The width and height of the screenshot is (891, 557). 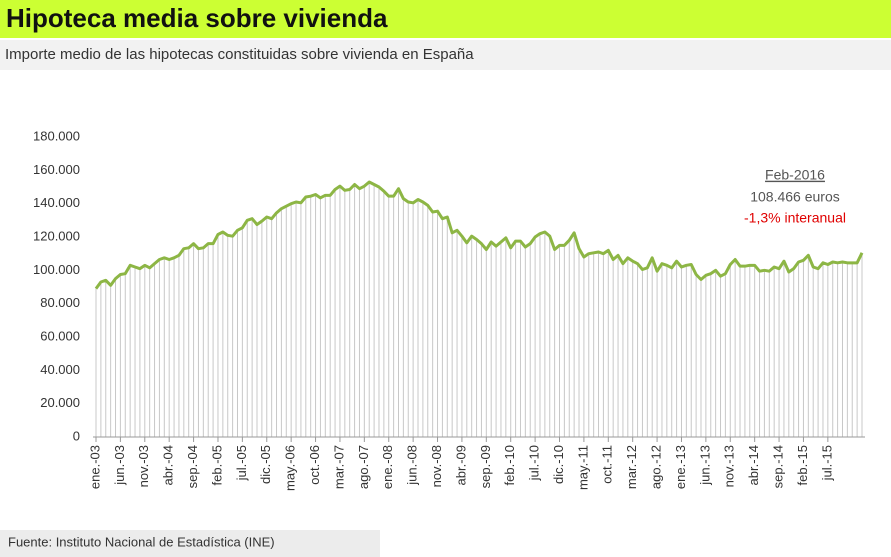 I want to click on x-tick-label: jul.-10, so click(x=534, y=463).